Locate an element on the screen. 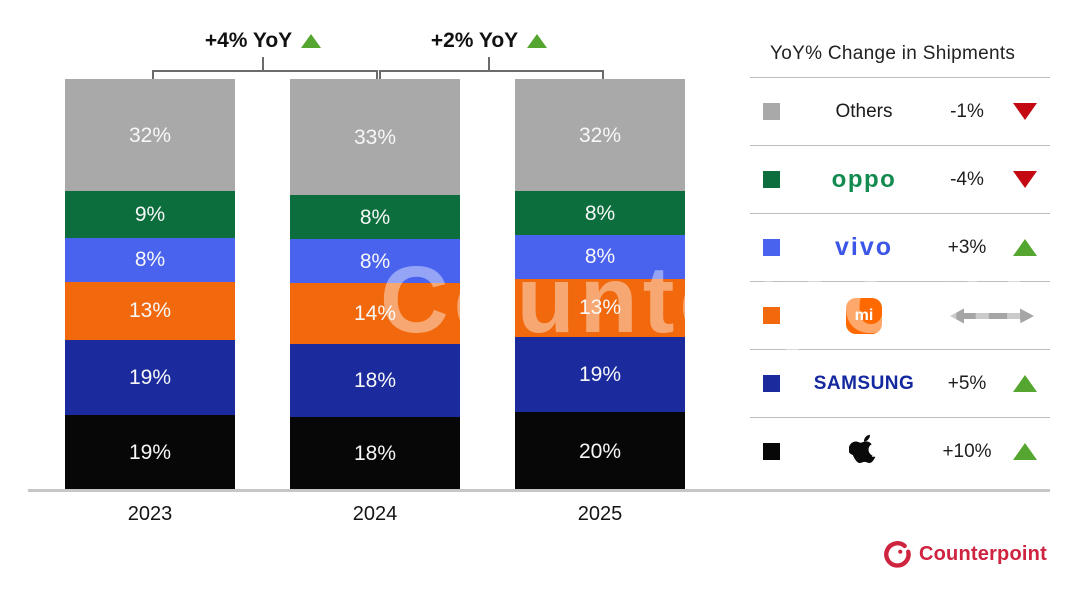 This screenshot has width=1080, height=596. legend-row-oppo: OPPO -4% is located at coordinates (900, 179).